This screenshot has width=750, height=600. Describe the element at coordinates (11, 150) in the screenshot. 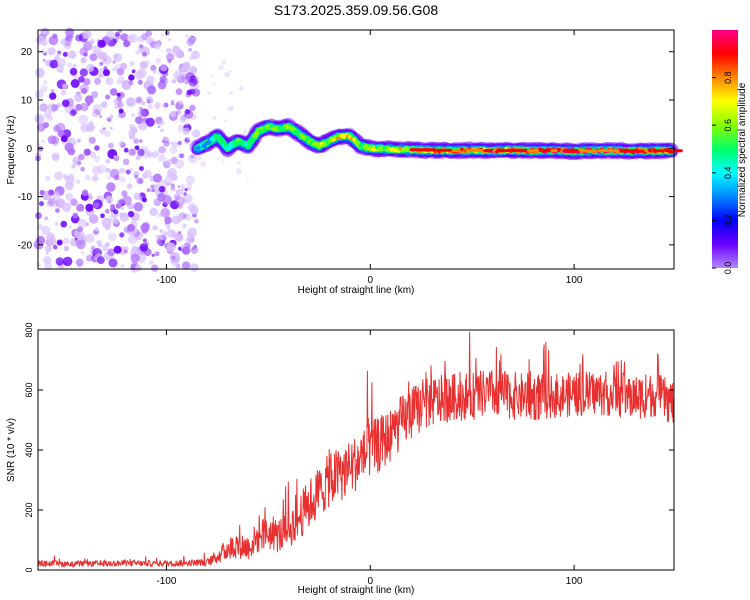

I see `heatmap-y-axis-label: Frequency (Hz)` at that location.